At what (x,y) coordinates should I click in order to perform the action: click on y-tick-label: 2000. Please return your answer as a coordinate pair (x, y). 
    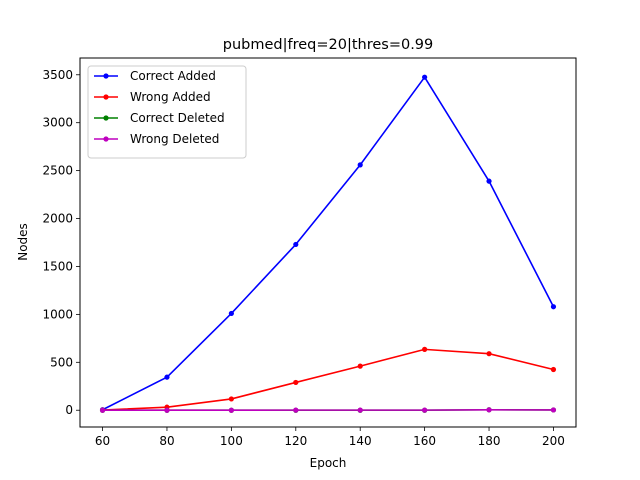
    Looking at the image, I should click on (57, 219).